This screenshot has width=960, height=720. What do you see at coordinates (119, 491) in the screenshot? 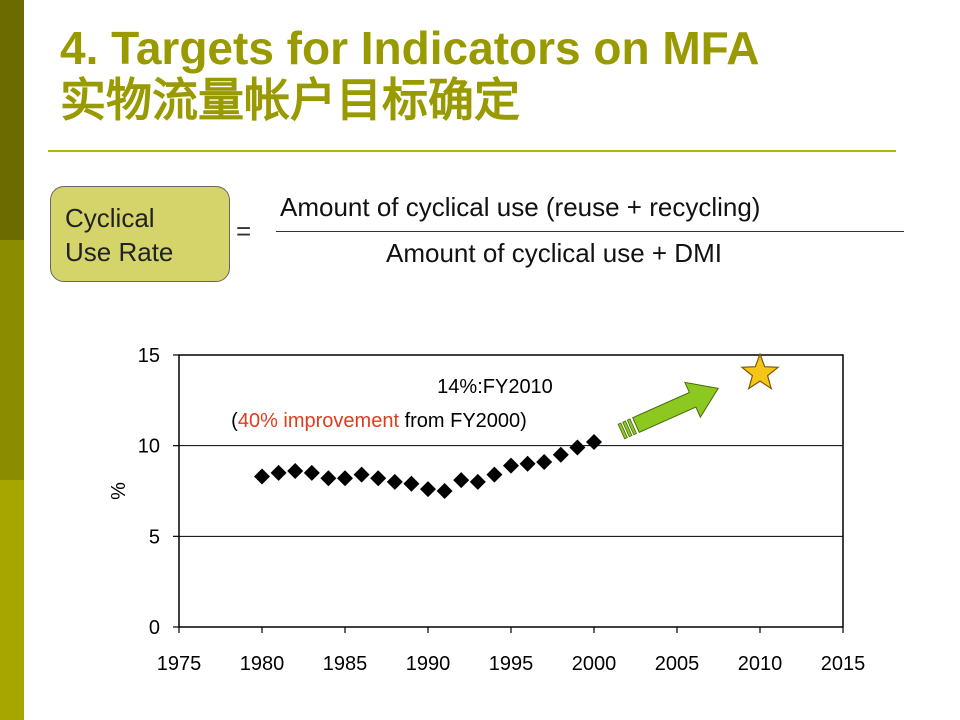
I see `y-axis-label: %` at bounding box center [119, 491].